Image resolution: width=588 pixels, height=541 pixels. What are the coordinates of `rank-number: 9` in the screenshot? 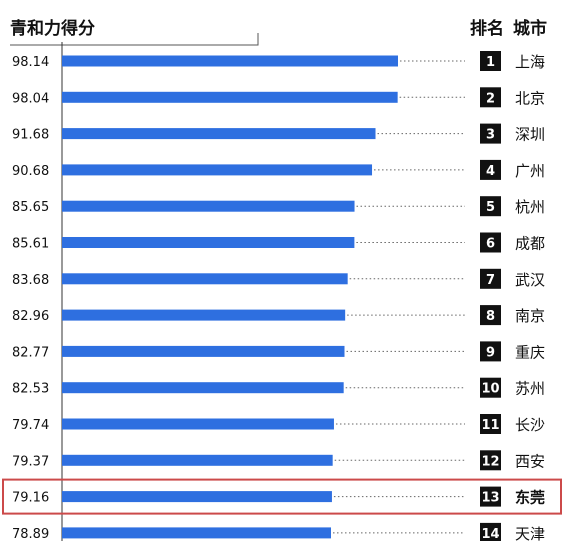 It's located at (490, 352).